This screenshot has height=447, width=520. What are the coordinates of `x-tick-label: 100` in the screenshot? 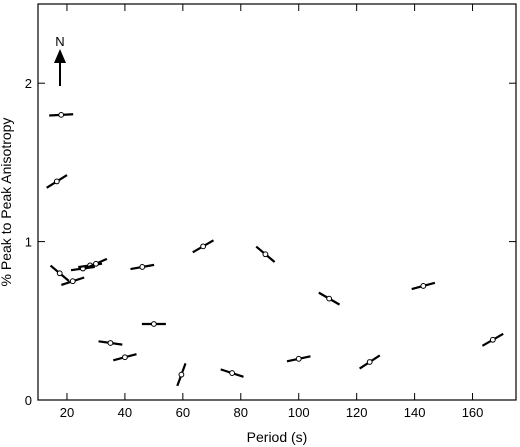 It's located at (299, 412).